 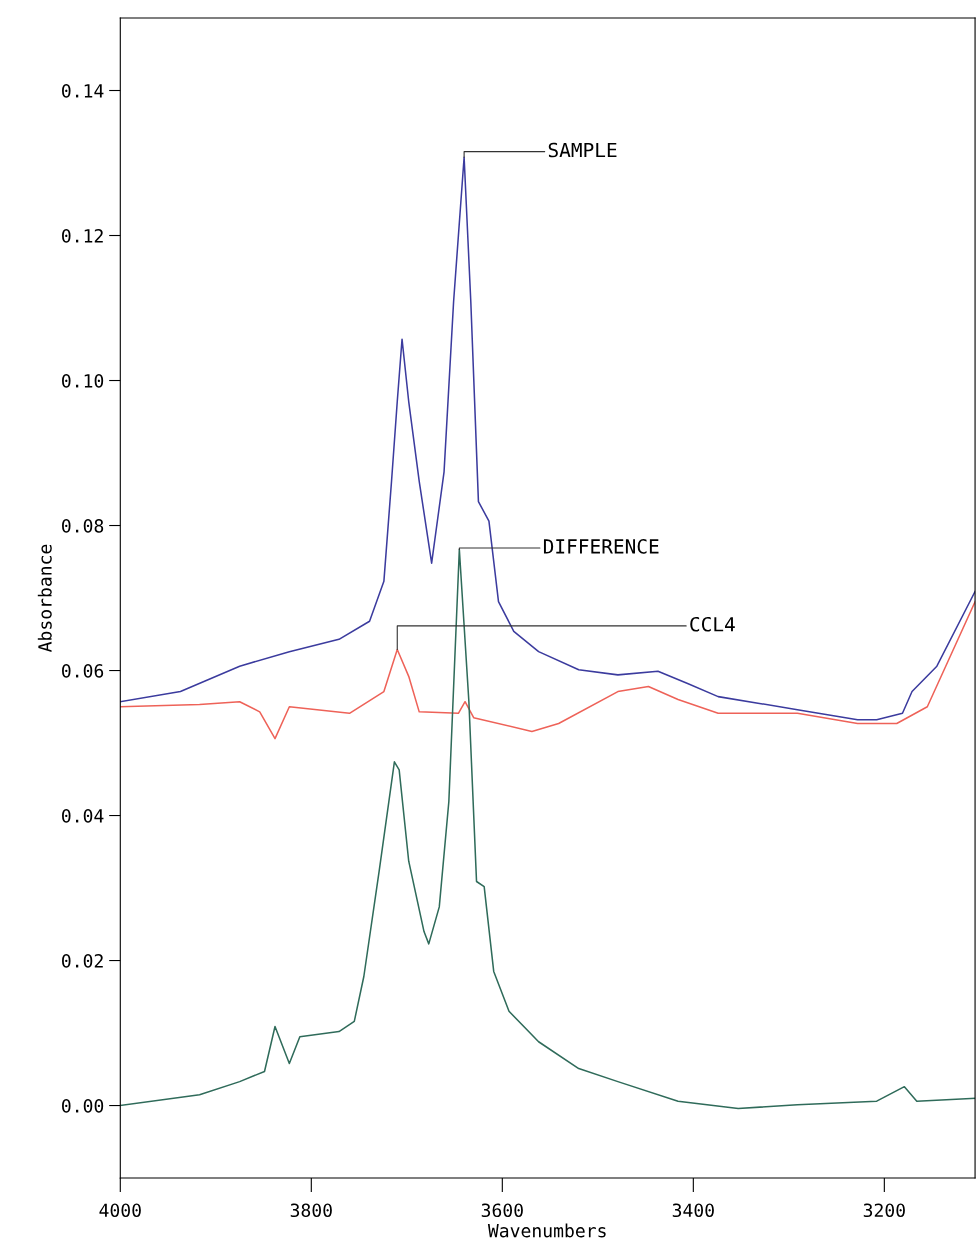 I want to click on x-tick-label: 3200, so click(x=884, y=1210).